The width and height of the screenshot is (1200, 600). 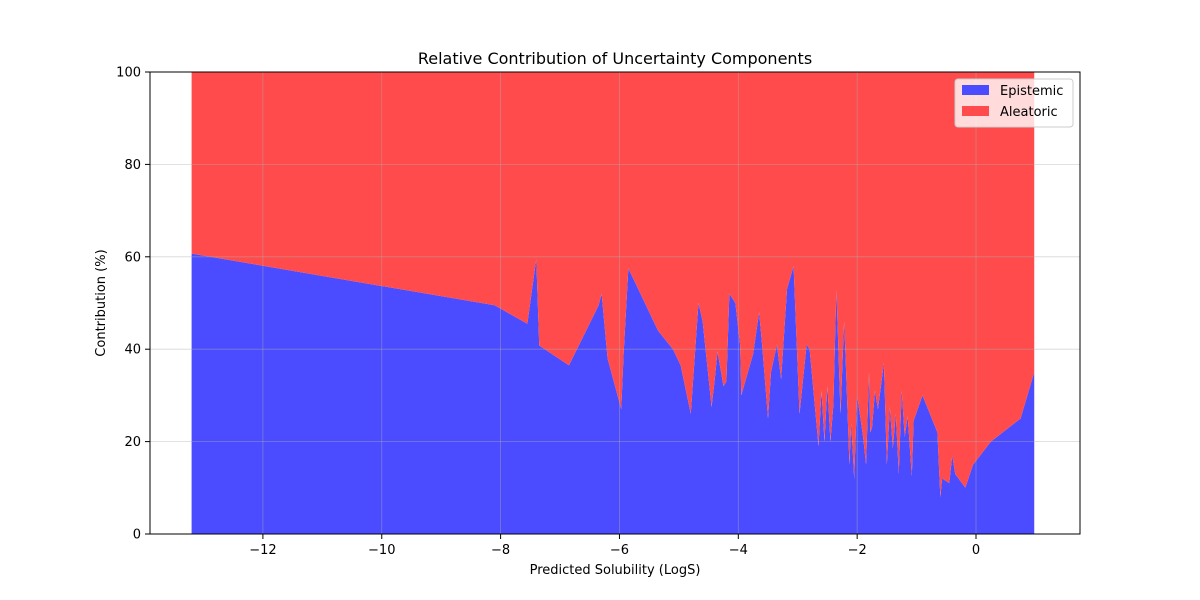 I want to click on legend-swatch-aleatoric, so click(x=975, y=111).